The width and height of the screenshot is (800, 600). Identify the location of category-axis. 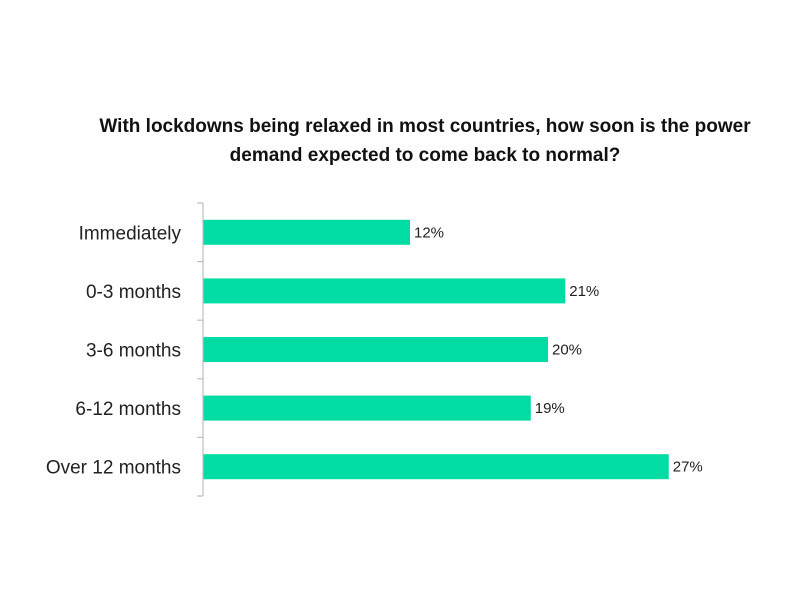
(200, 349).